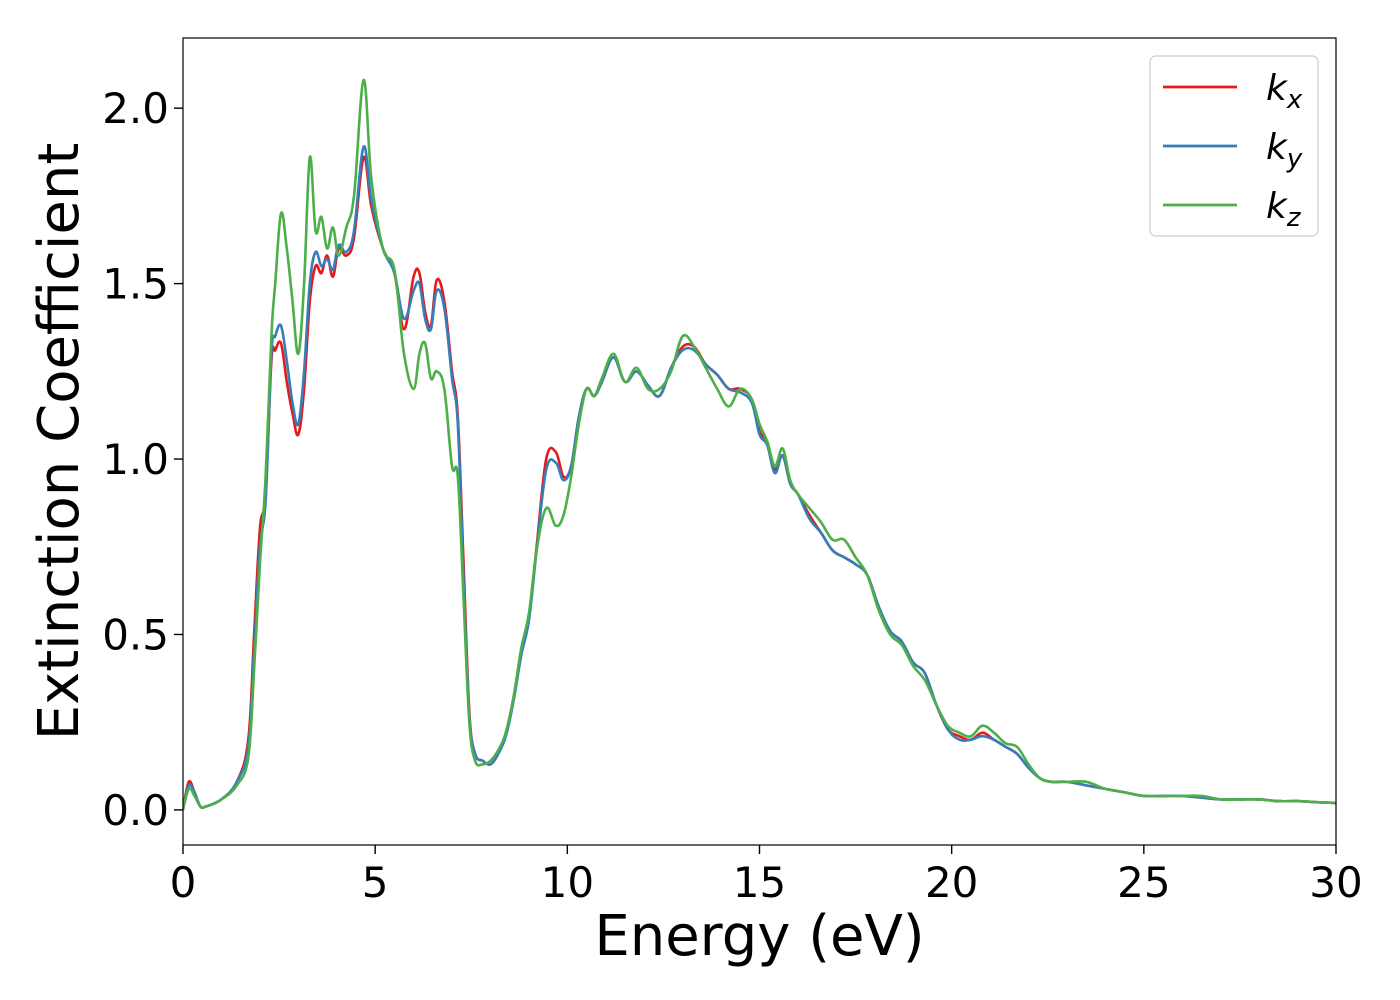 This screenshot has width=1400, height=1000. What do you see at coordinates (135, 810) in the screenshot?
I see `y-tick-label: 0.0` at bounding box center [135, 810].